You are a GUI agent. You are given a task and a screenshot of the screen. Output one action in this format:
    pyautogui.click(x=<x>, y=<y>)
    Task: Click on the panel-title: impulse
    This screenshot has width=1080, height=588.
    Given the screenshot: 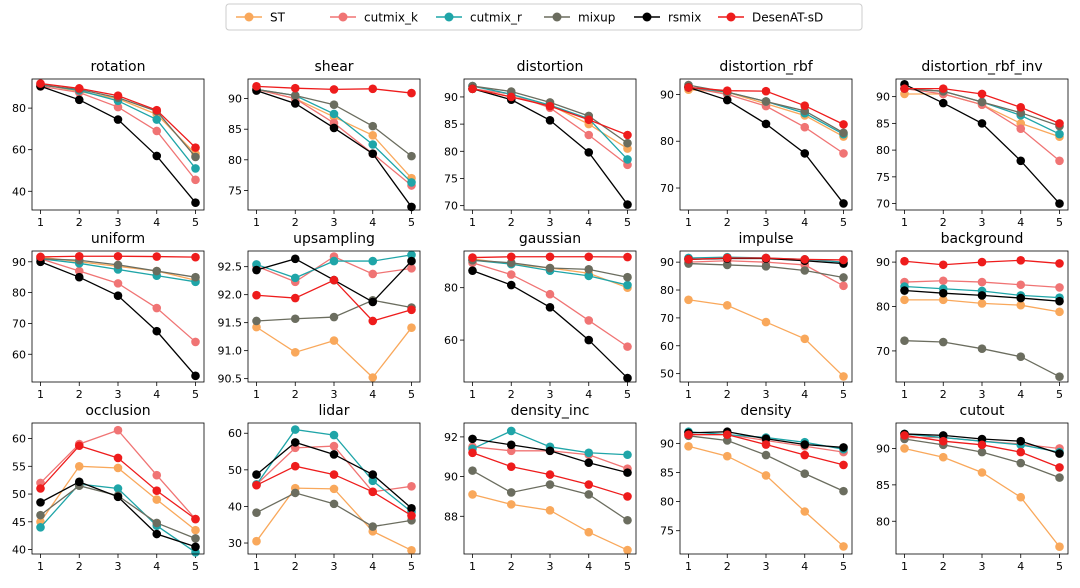 What is the action you would take?
    pyautogui.click(x=765, y=239)
    